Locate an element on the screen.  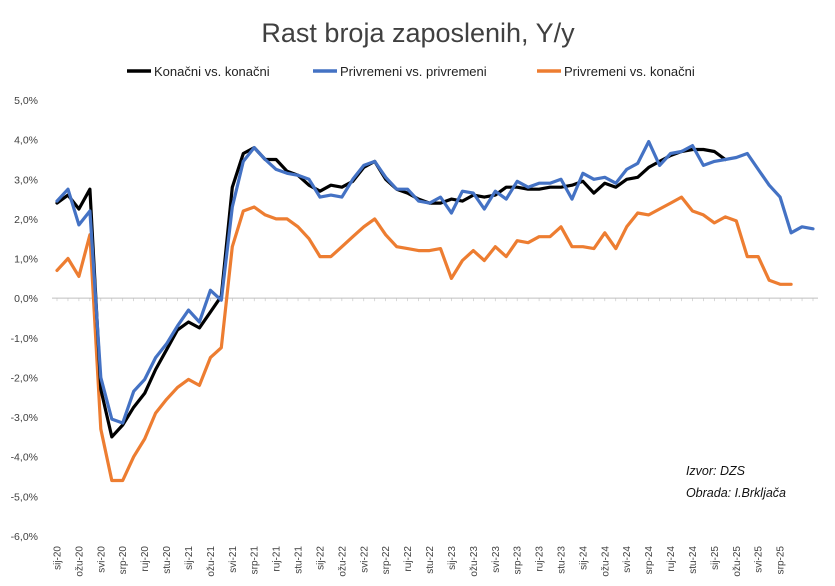
y-tick-label: -4,0% is located at coordinates (24, 458).